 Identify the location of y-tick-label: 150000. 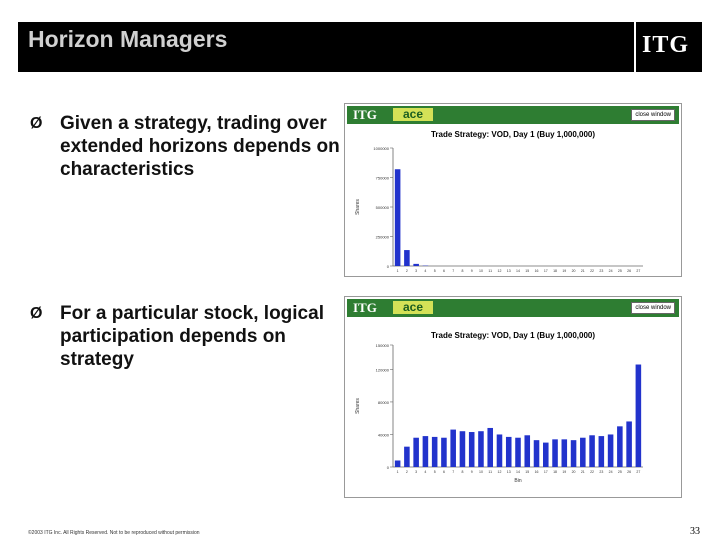
(383, 345).